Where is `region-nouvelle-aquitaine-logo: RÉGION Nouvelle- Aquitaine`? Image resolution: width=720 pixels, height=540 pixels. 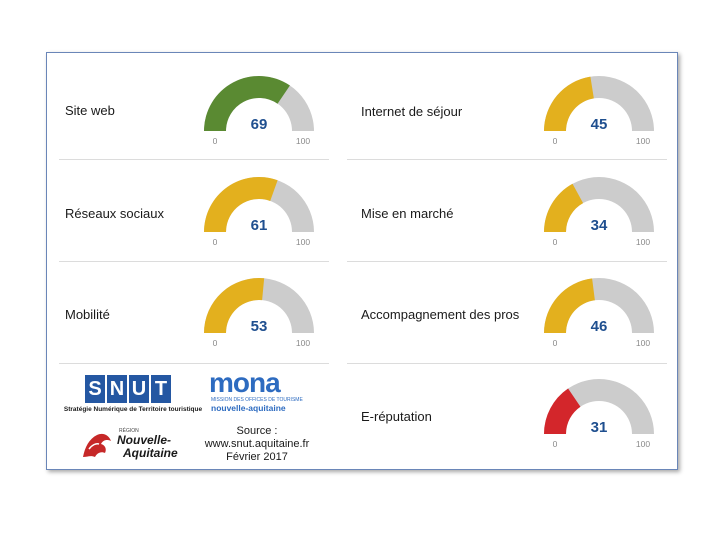 region-nouvelle-aquitaine-logo: RÉGION Nouvelle- Aquitaine is located at coordinates (129, 446).